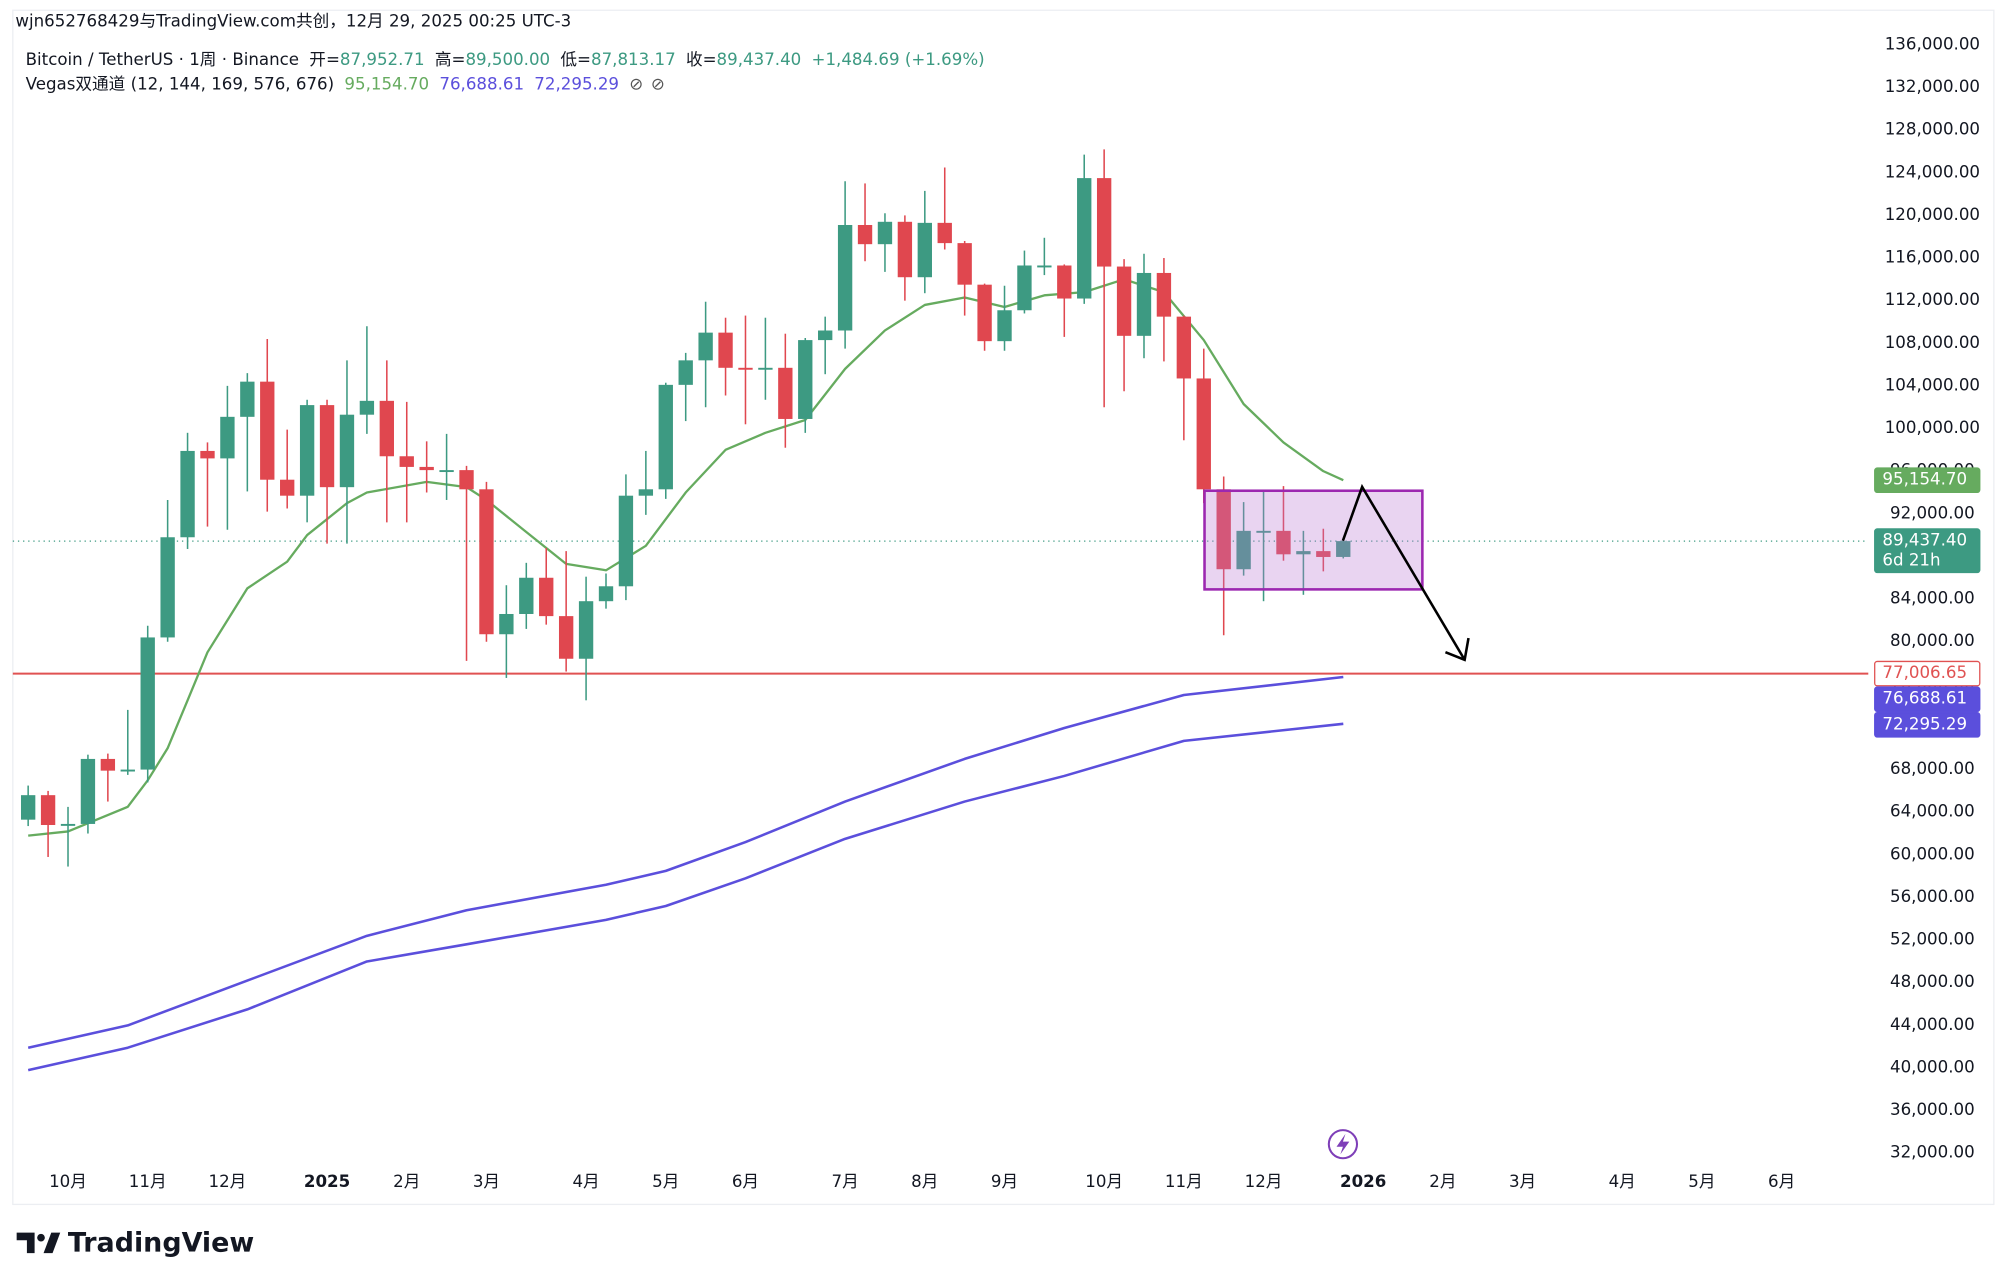 The image size is (1999, 1280). Describe the element at coordinates (324, 59) in the screenshot. I see `legend-label: 开=` at that location.